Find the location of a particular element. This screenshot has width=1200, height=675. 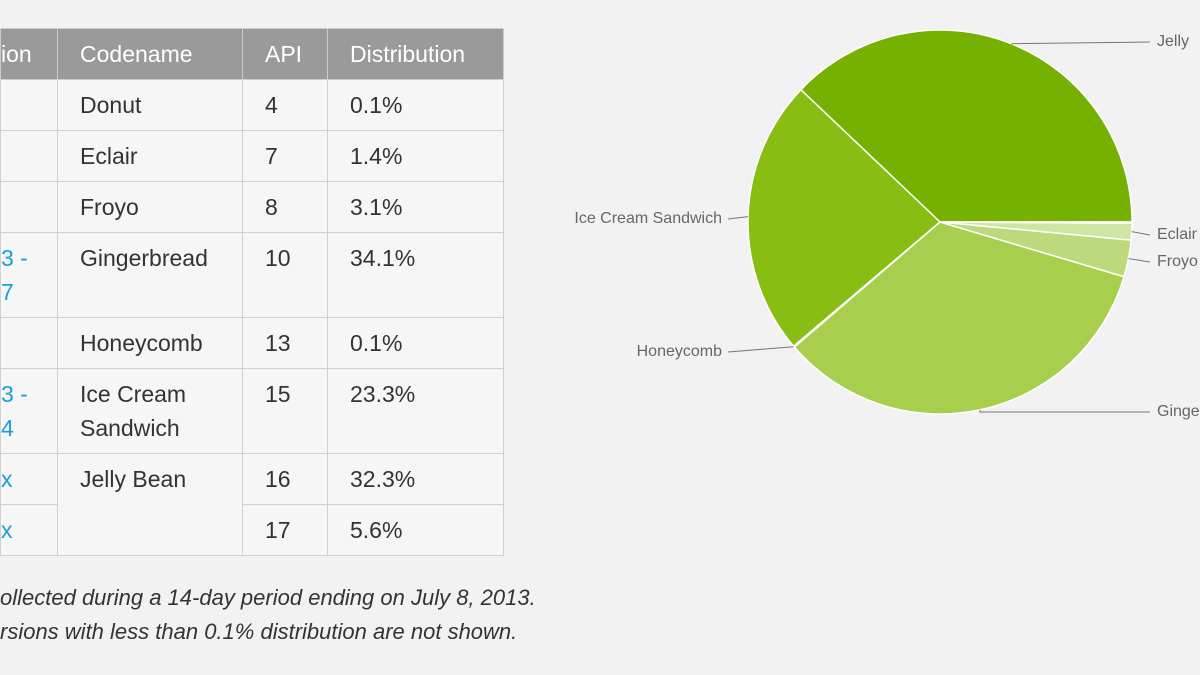

table-cell: Honeycomb is located at coordinates (150, 343).